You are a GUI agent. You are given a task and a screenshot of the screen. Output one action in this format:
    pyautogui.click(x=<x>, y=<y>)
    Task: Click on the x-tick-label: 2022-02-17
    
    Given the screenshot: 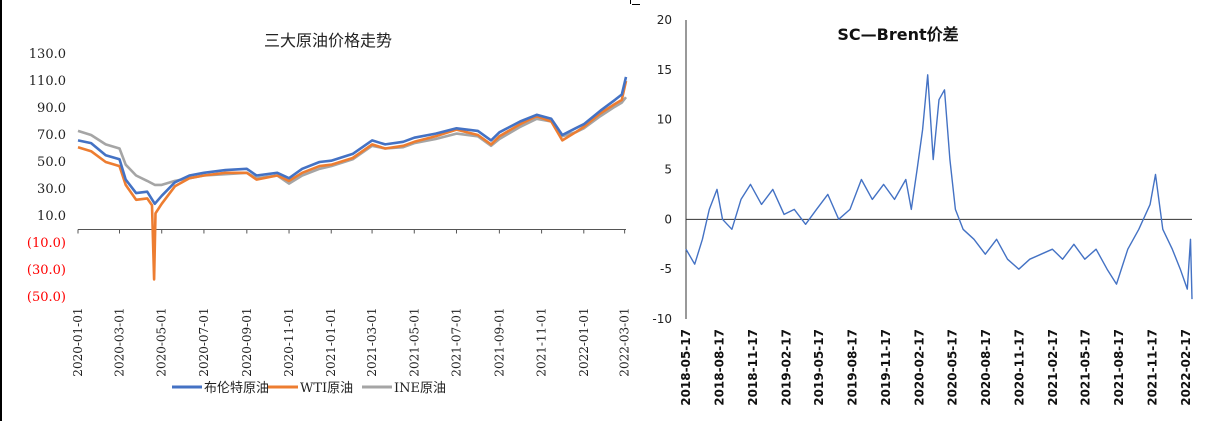 What is the action you would take?
    pyautogui.click(x=1186, y=367)
    